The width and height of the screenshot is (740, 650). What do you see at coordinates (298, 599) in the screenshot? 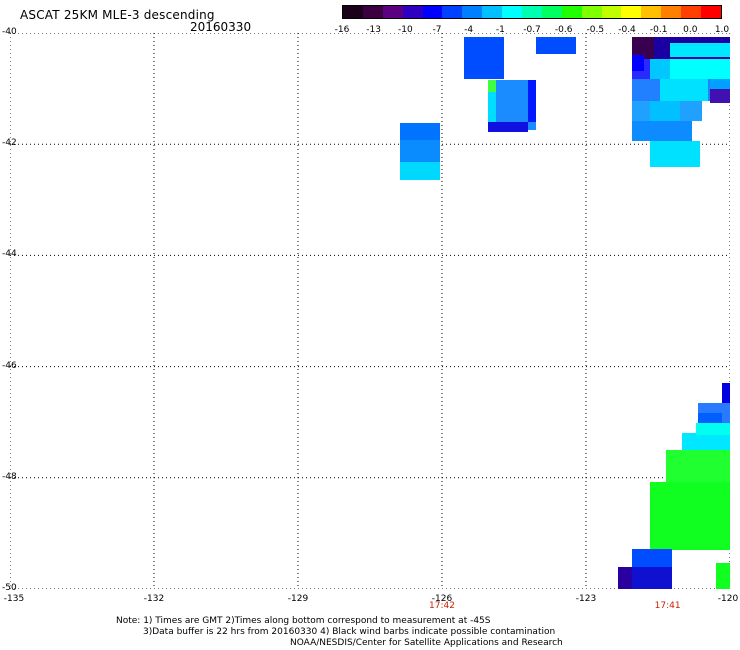
I see `x-tick-label: -129` at bounding box center [298, 599].